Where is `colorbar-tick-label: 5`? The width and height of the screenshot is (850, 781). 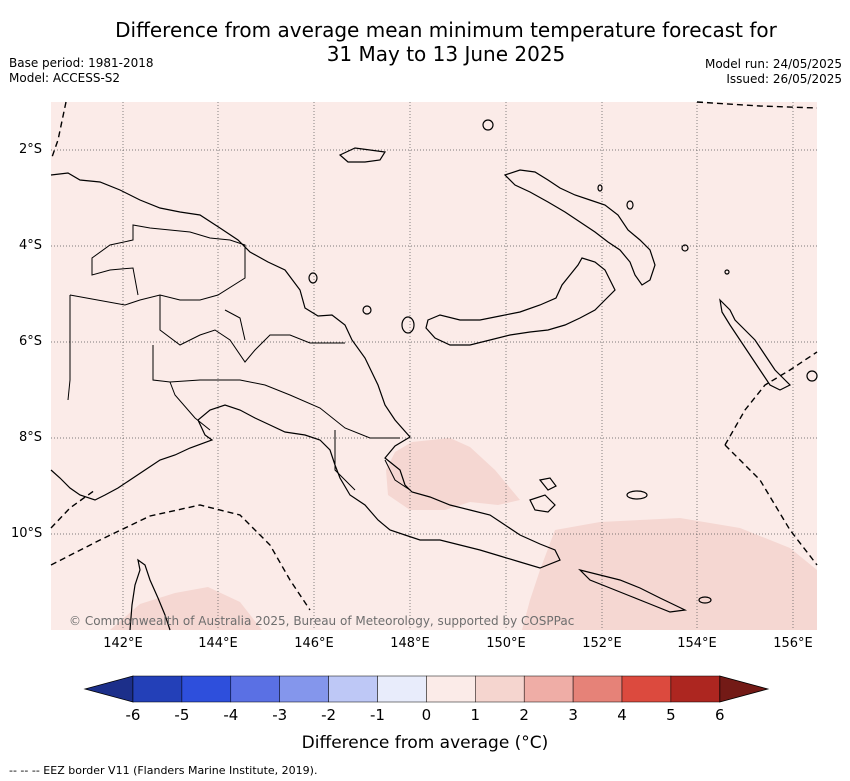
colorbar-tick-label: 5 is located at coordinates (671, 715).